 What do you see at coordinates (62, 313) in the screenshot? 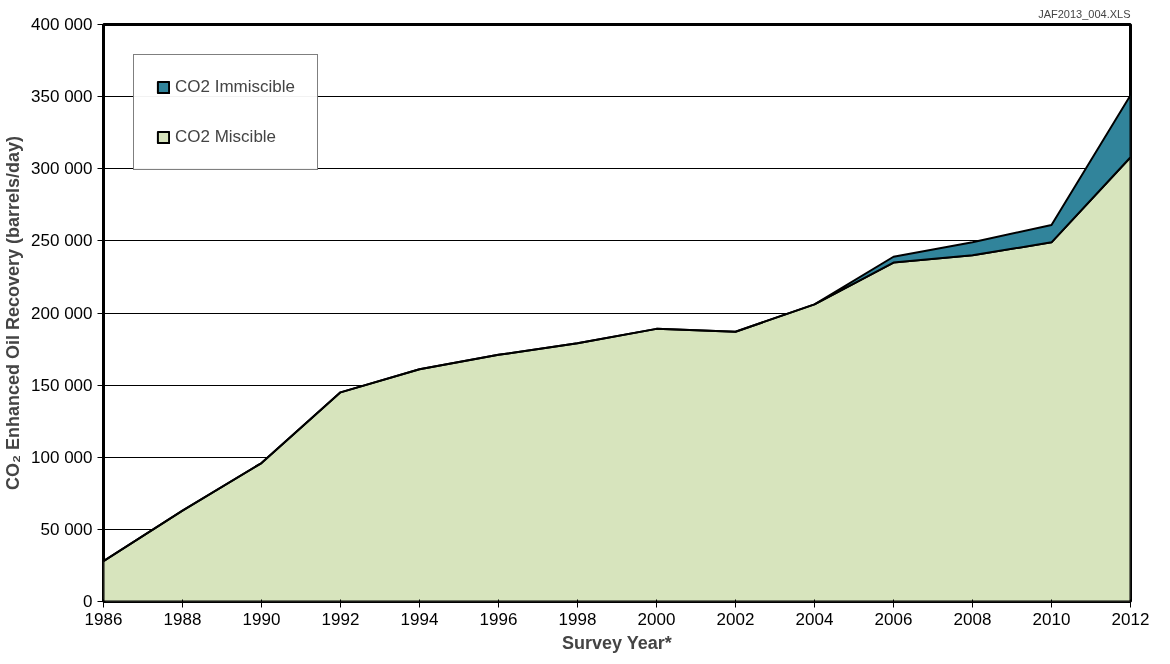
I see `y-tick-label: 200 000` at bounding box center [62, 313].